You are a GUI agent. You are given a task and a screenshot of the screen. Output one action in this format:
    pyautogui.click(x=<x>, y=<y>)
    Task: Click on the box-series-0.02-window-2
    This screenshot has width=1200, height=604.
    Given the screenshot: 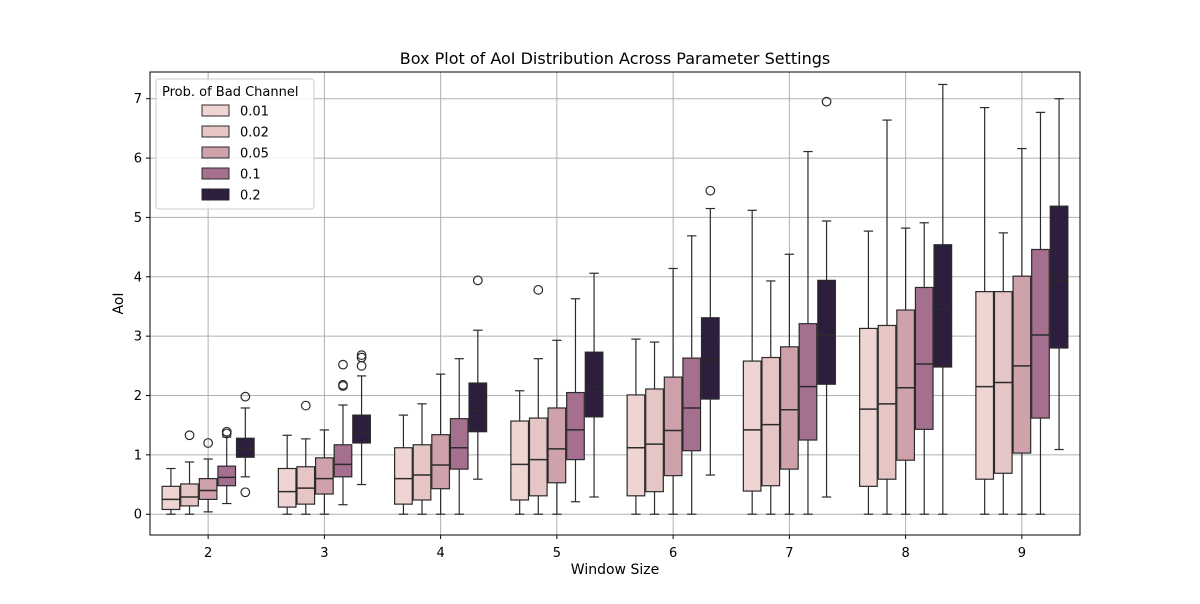 What is the action you would take?
    pyautogui.click(x=189, y=472)
    